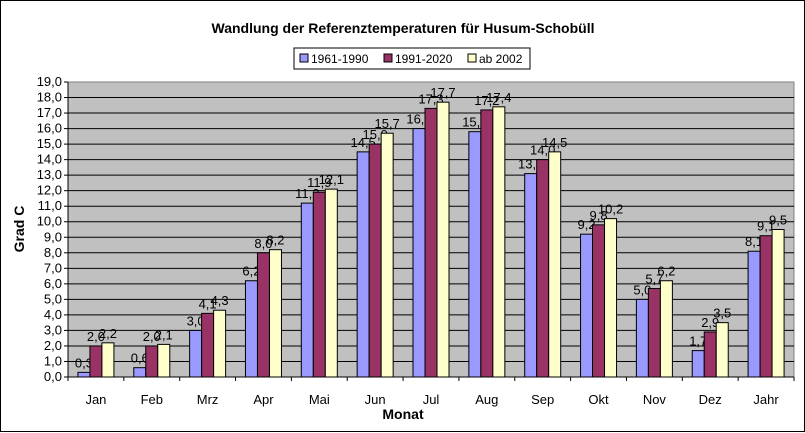  Describe the element at coordinates (53, 267) in the screenshot. I see `y-tick-label: 7,0` at that location.